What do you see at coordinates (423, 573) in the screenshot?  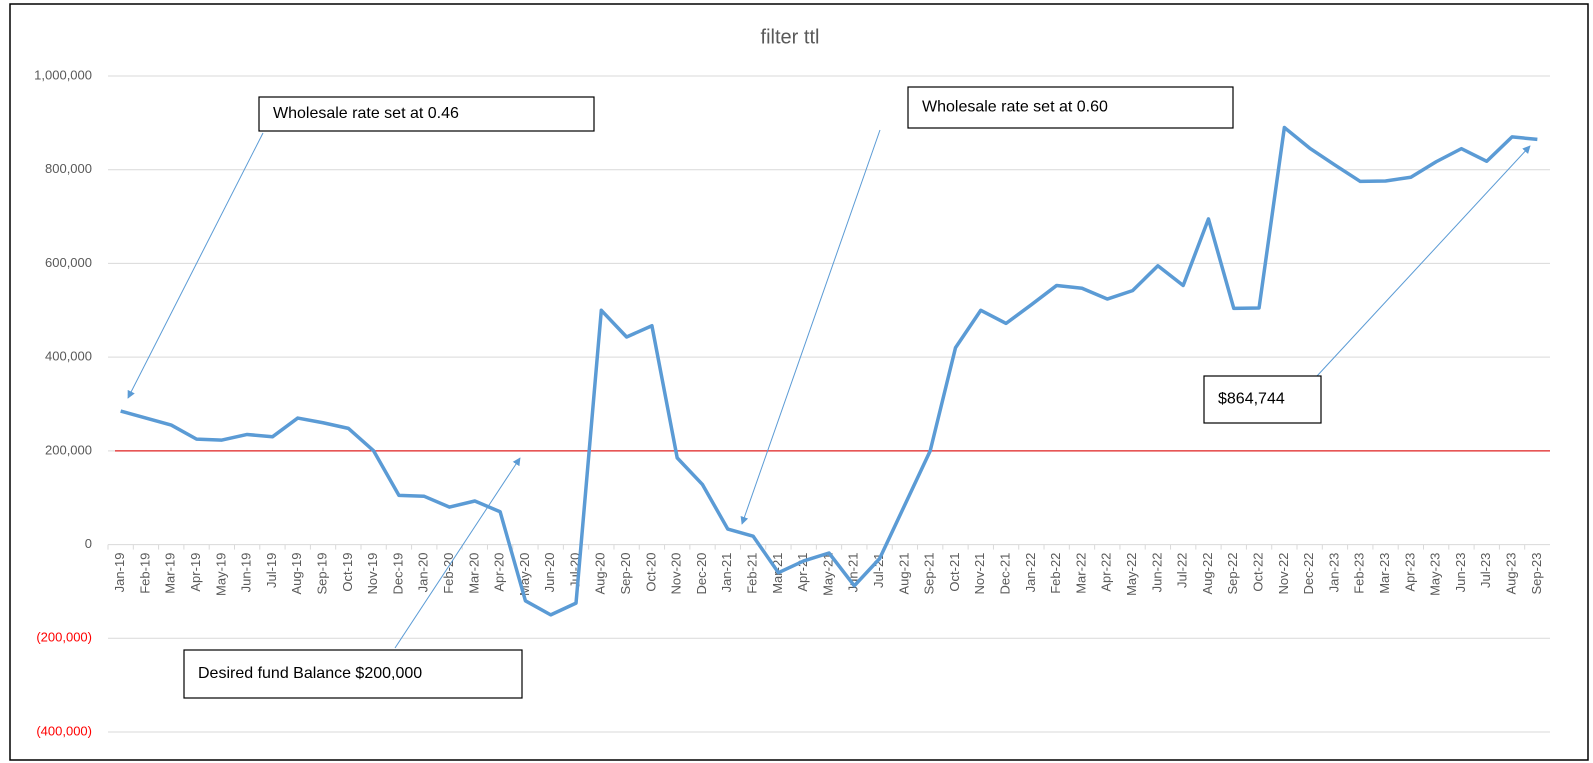 I see `x-tick-label: Jan-20` at bounding box center [423, 573].